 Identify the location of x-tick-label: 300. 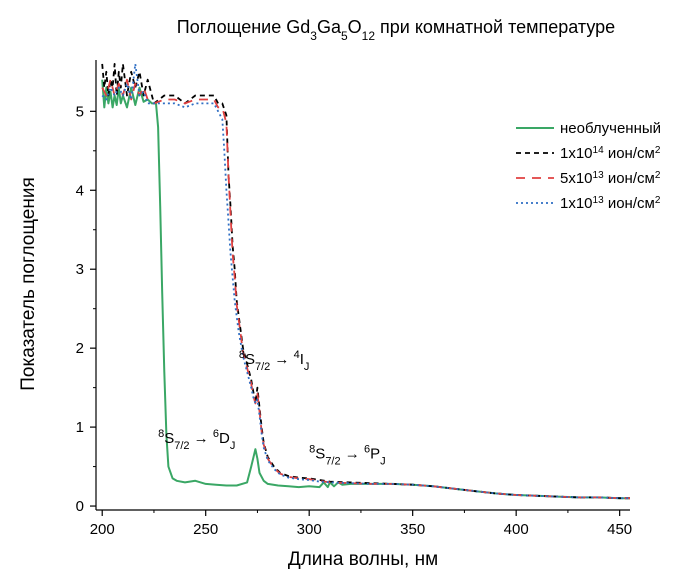
(309, 529).